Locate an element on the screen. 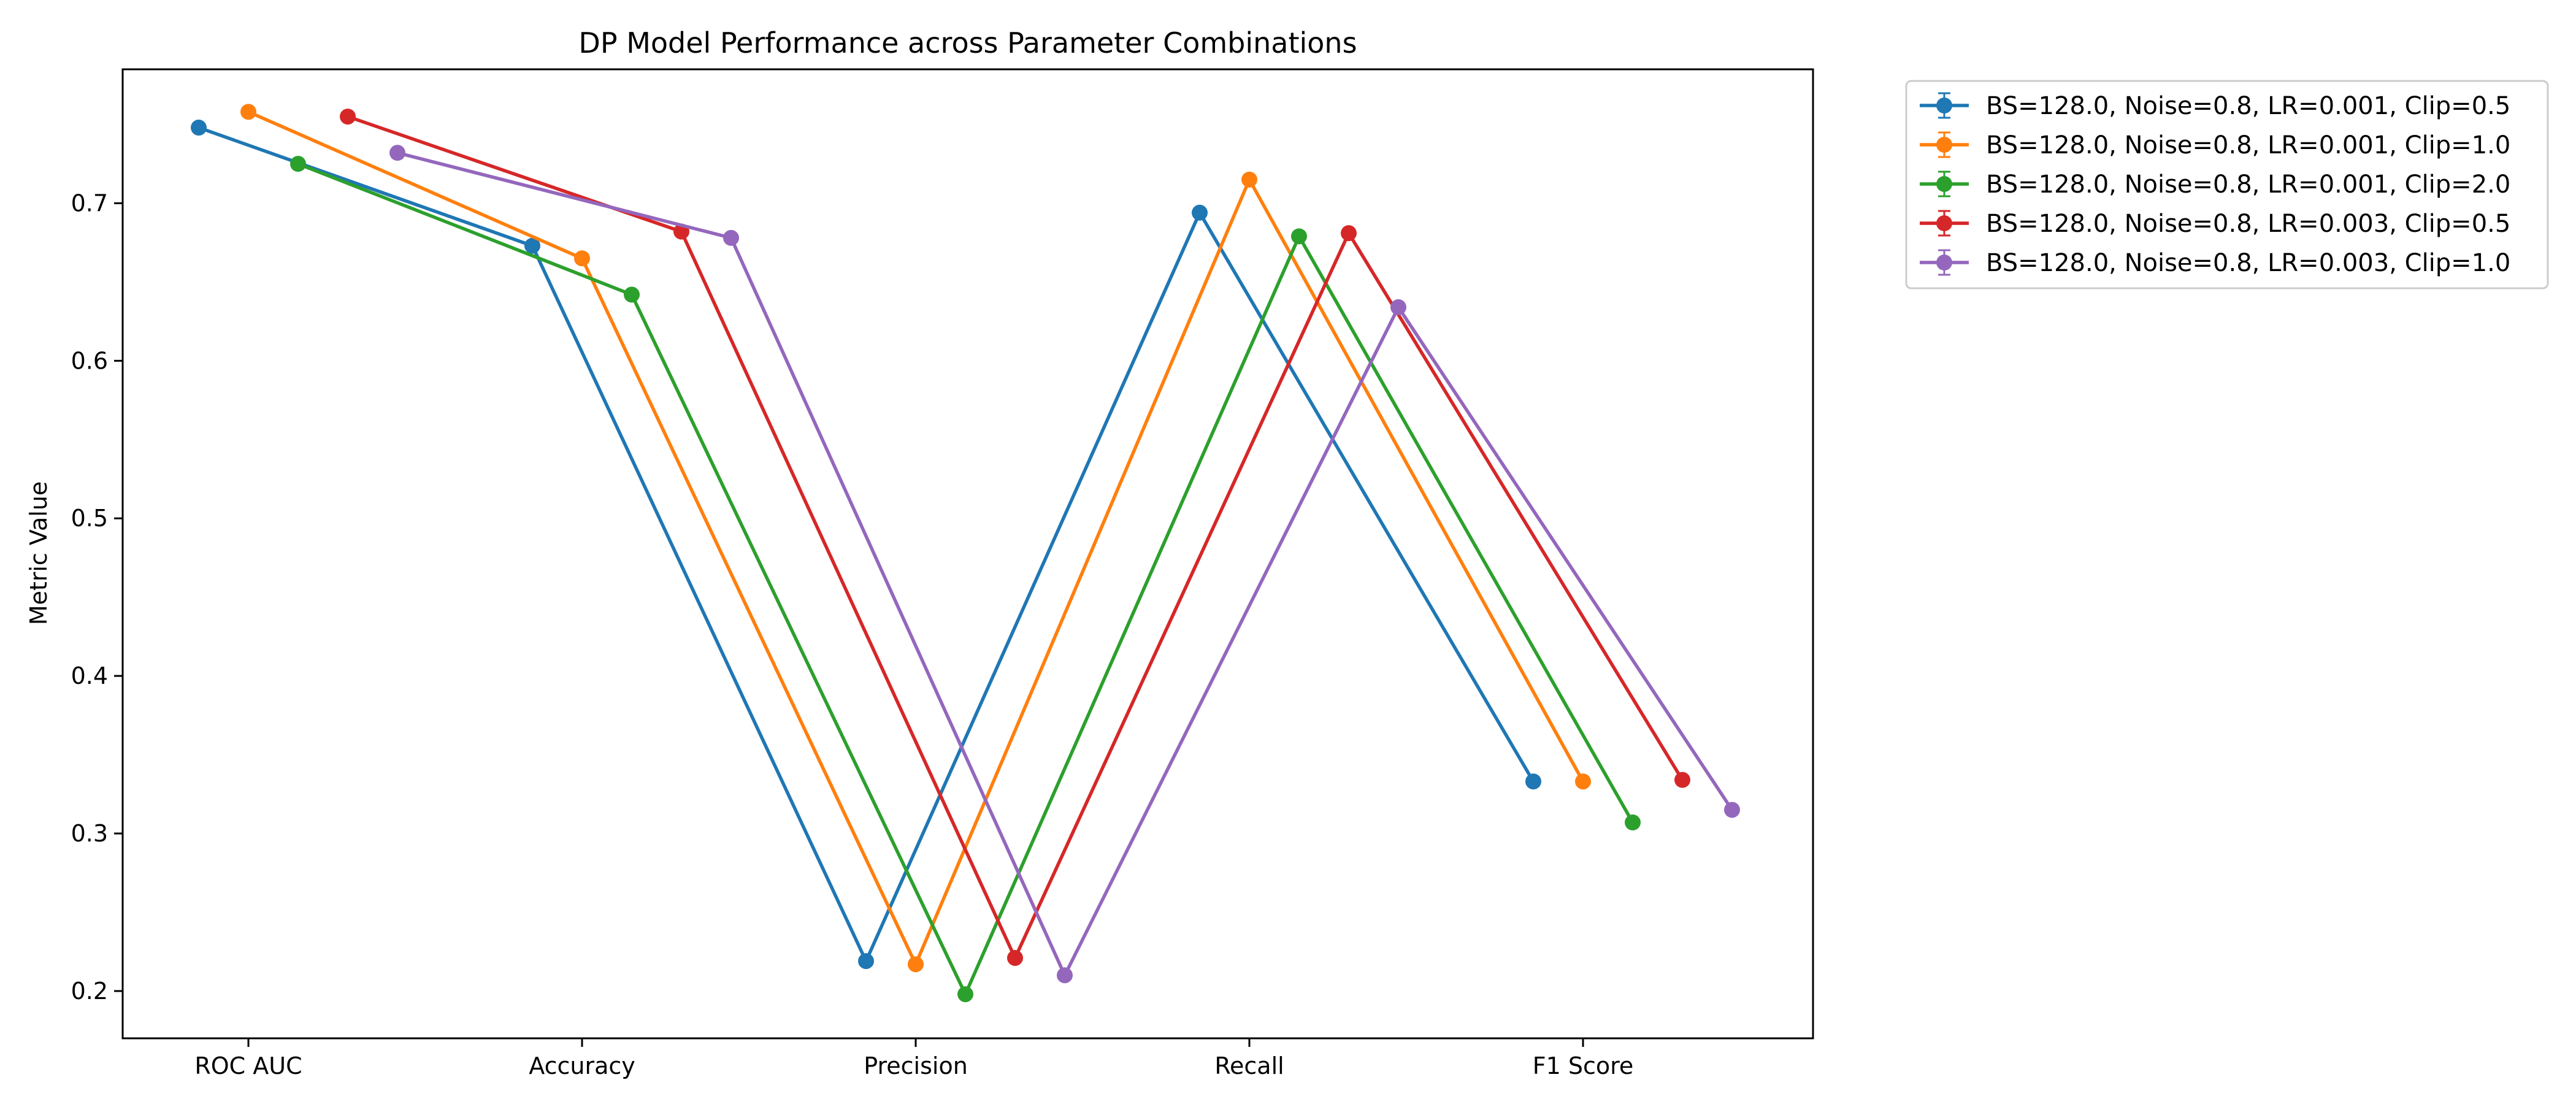  legend-frame is located at coordinates (2227, 184).